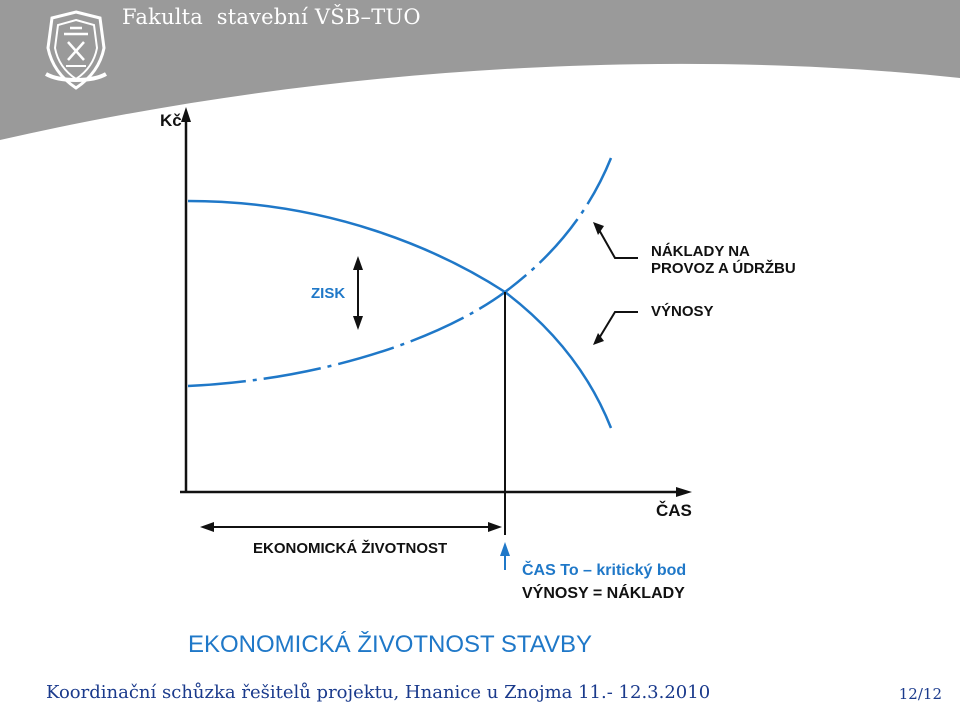 The height and width of the screenshot is (707, 960). What do you see at coordinates (76, 50) in the screenshot?
I see `faculty-emblem-icon` at bounding box center [76, 50].